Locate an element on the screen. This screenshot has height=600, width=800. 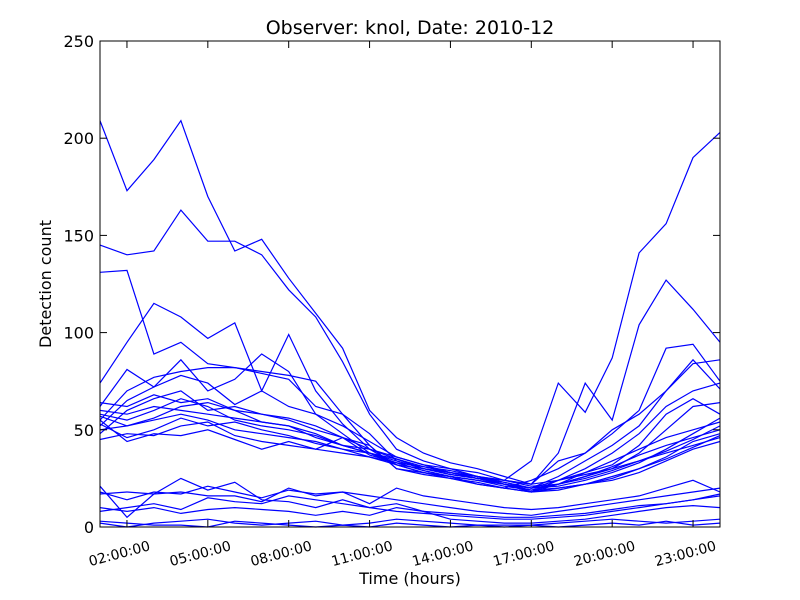
y-tick-label: 100 is located at coordinates (78, 333).